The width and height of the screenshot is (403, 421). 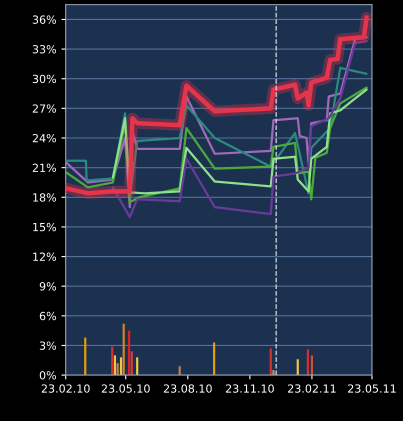 What do you see at coordinates (48, 375) in the screenshot?
I see `y-tick-label: 0%` at bounding box center [48, 375].